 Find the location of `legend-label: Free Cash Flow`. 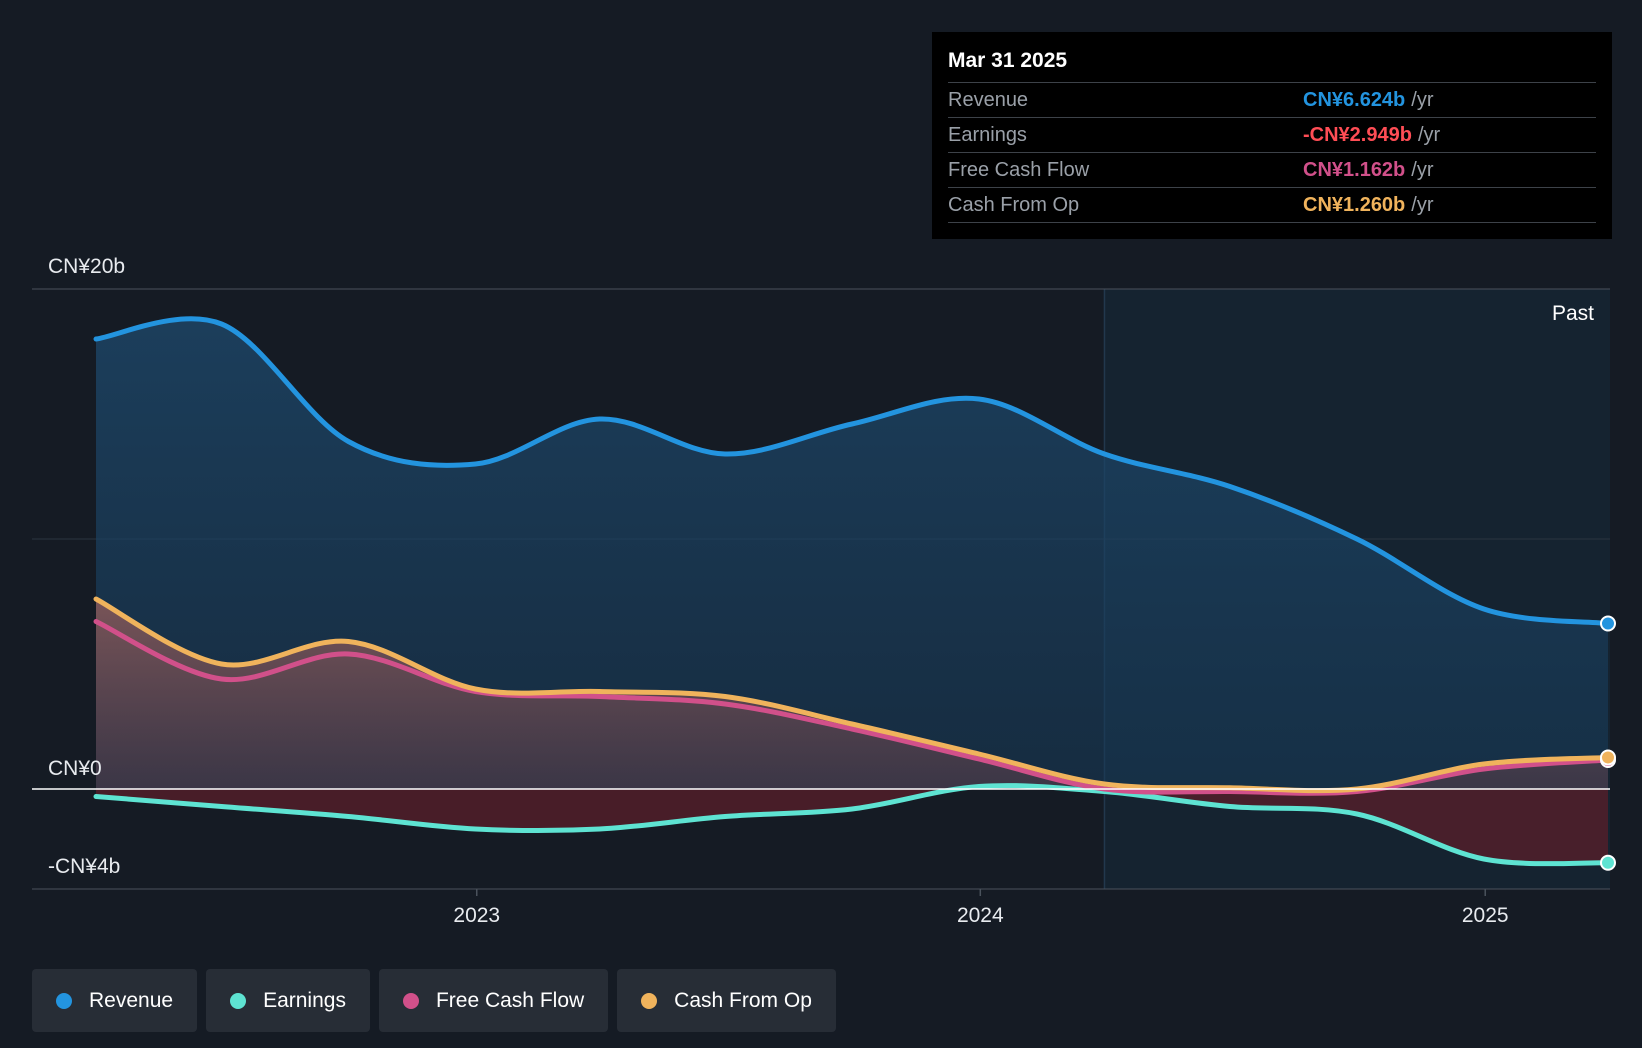

legend-label: Free Cash Flow is located at coordinates (510, 1000).